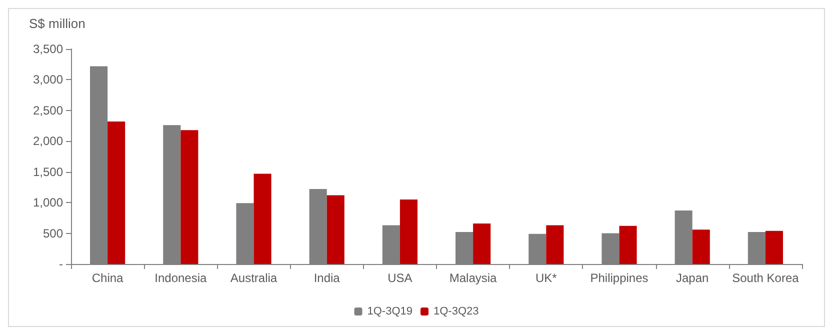 This screenshot has height=335, width=833. What do you see at coordinates (48, 49) in the screenshot?
I see `y-tick-label: 3,500` at bounding box center [48, 49].